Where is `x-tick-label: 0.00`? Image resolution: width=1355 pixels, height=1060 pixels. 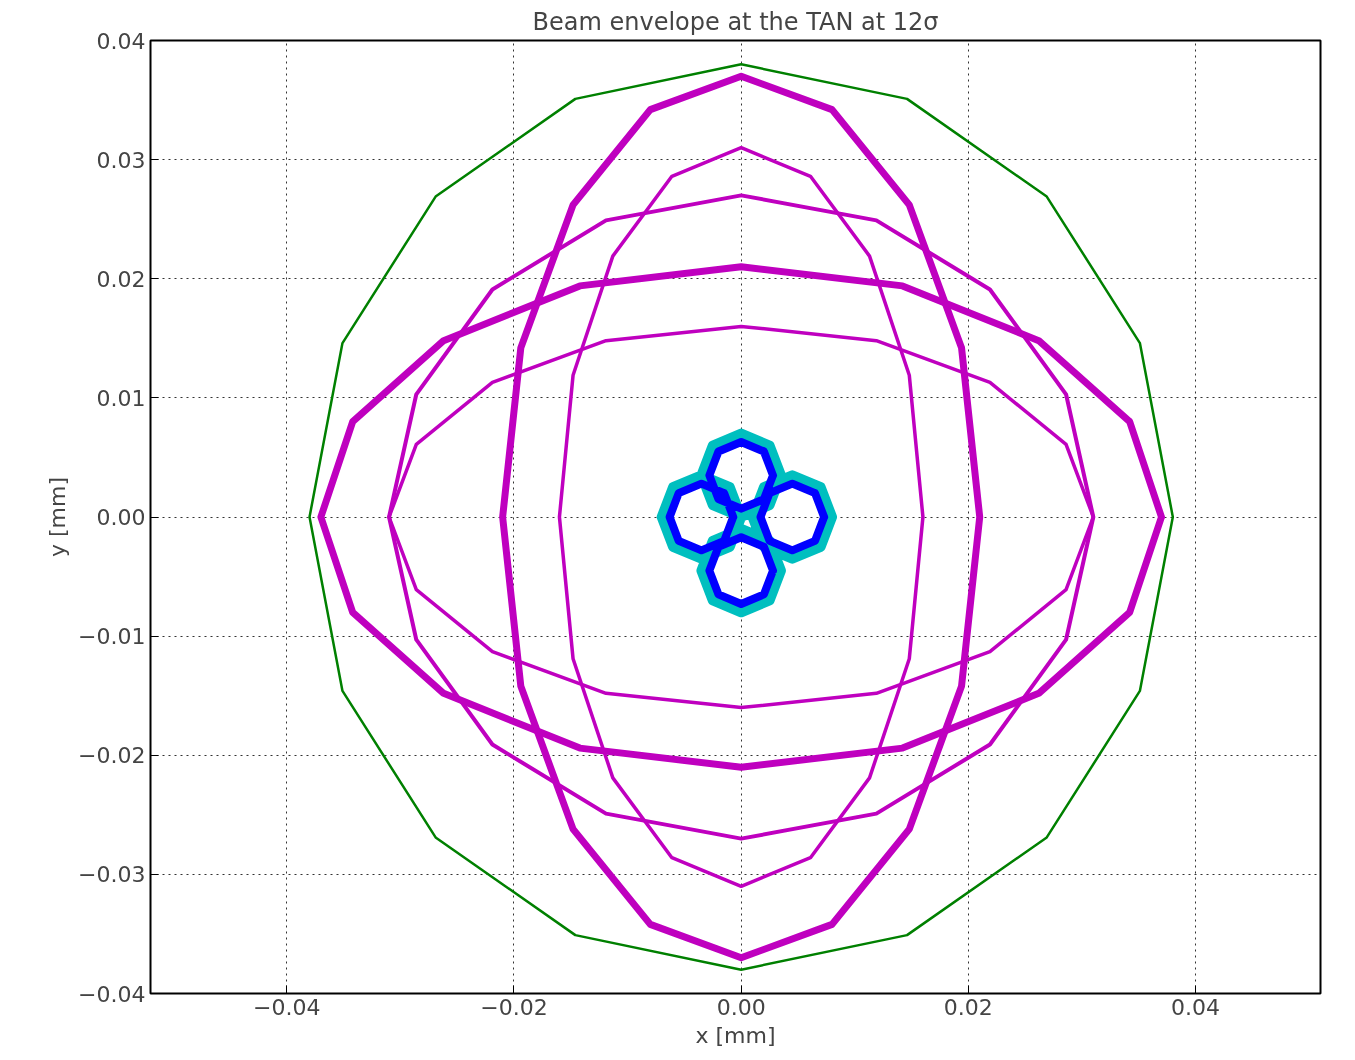 x-tick-label: 0.00 is located at coordinates (741, 1007).